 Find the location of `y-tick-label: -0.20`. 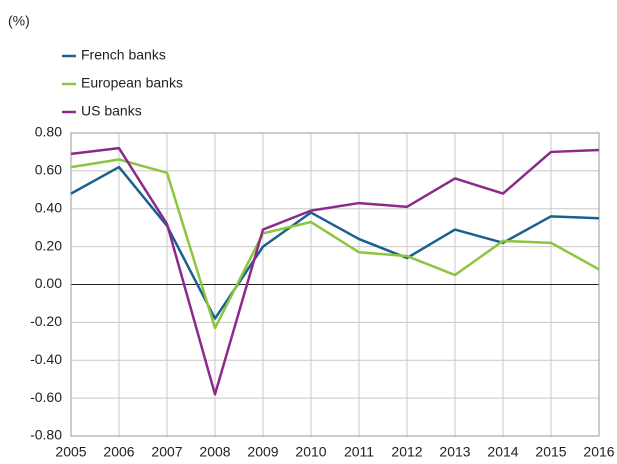

y-tick-label: -0.20 is located at coordinates (46, 321).